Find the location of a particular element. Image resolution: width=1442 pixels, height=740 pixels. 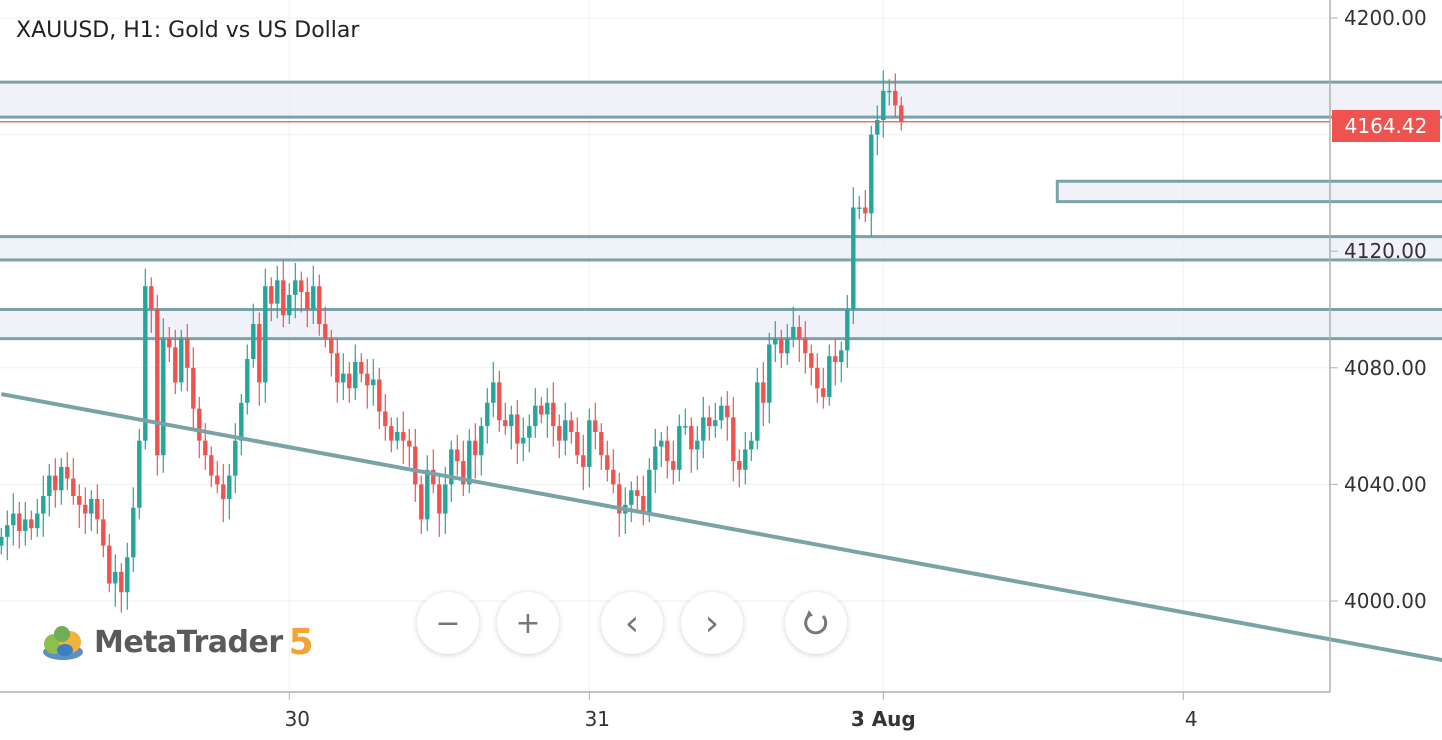

zoom-out-button: − is located at coordinates (448, 623).